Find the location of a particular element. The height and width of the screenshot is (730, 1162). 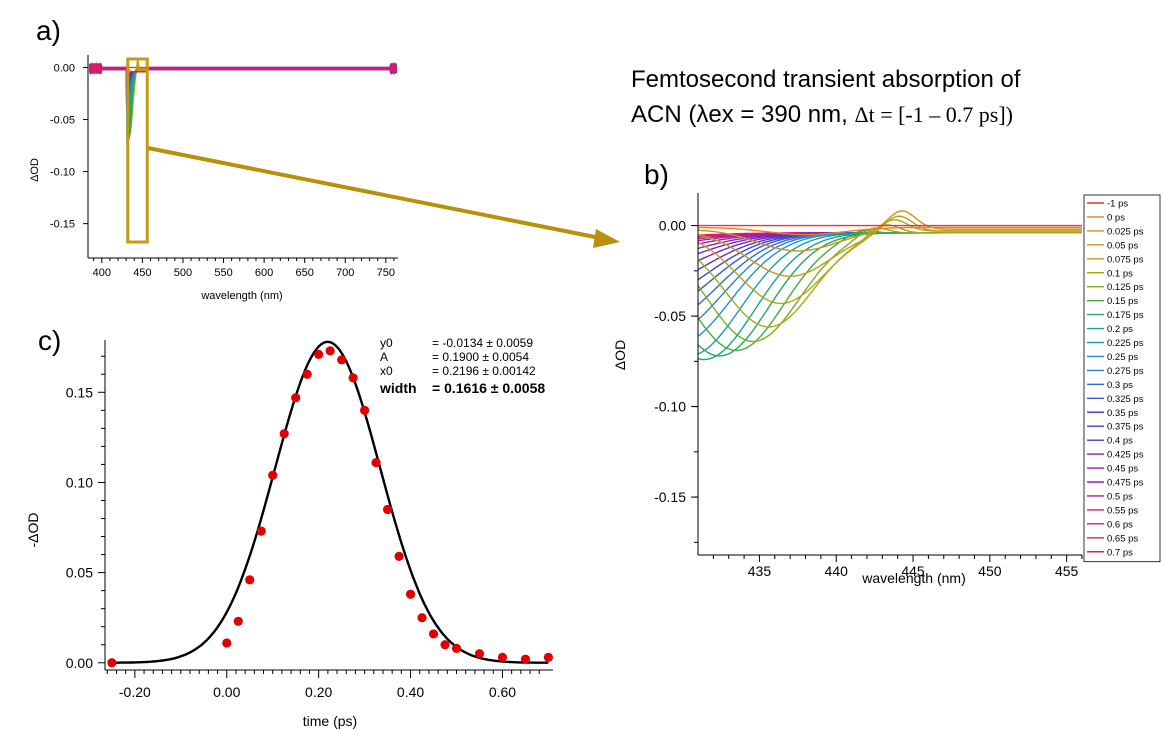

panel-b-legend-entry: 0.075 ps is located at coordinates (1125, 259).